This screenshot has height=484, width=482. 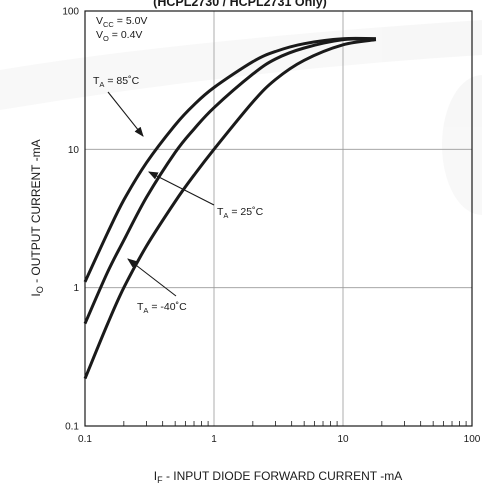 What do you see at coordinates (85, 439) in the screenshot?
I see `x-tick-label: 0.1` at bounding box center [85, 439].